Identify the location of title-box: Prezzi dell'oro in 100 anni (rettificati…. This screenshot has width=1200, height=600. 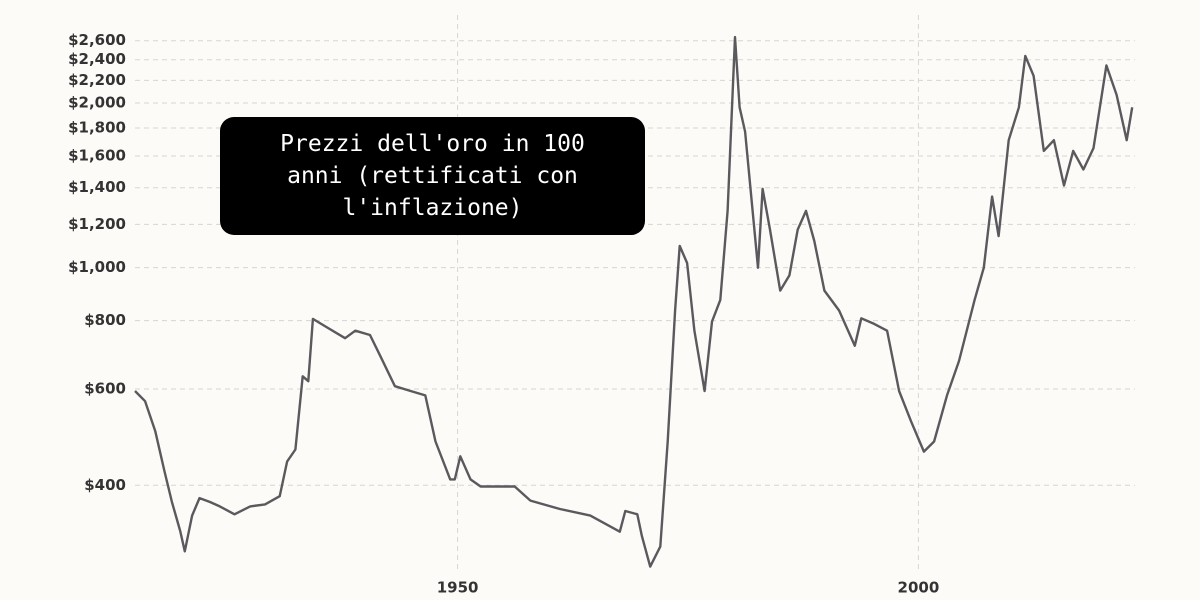
(432, 176).